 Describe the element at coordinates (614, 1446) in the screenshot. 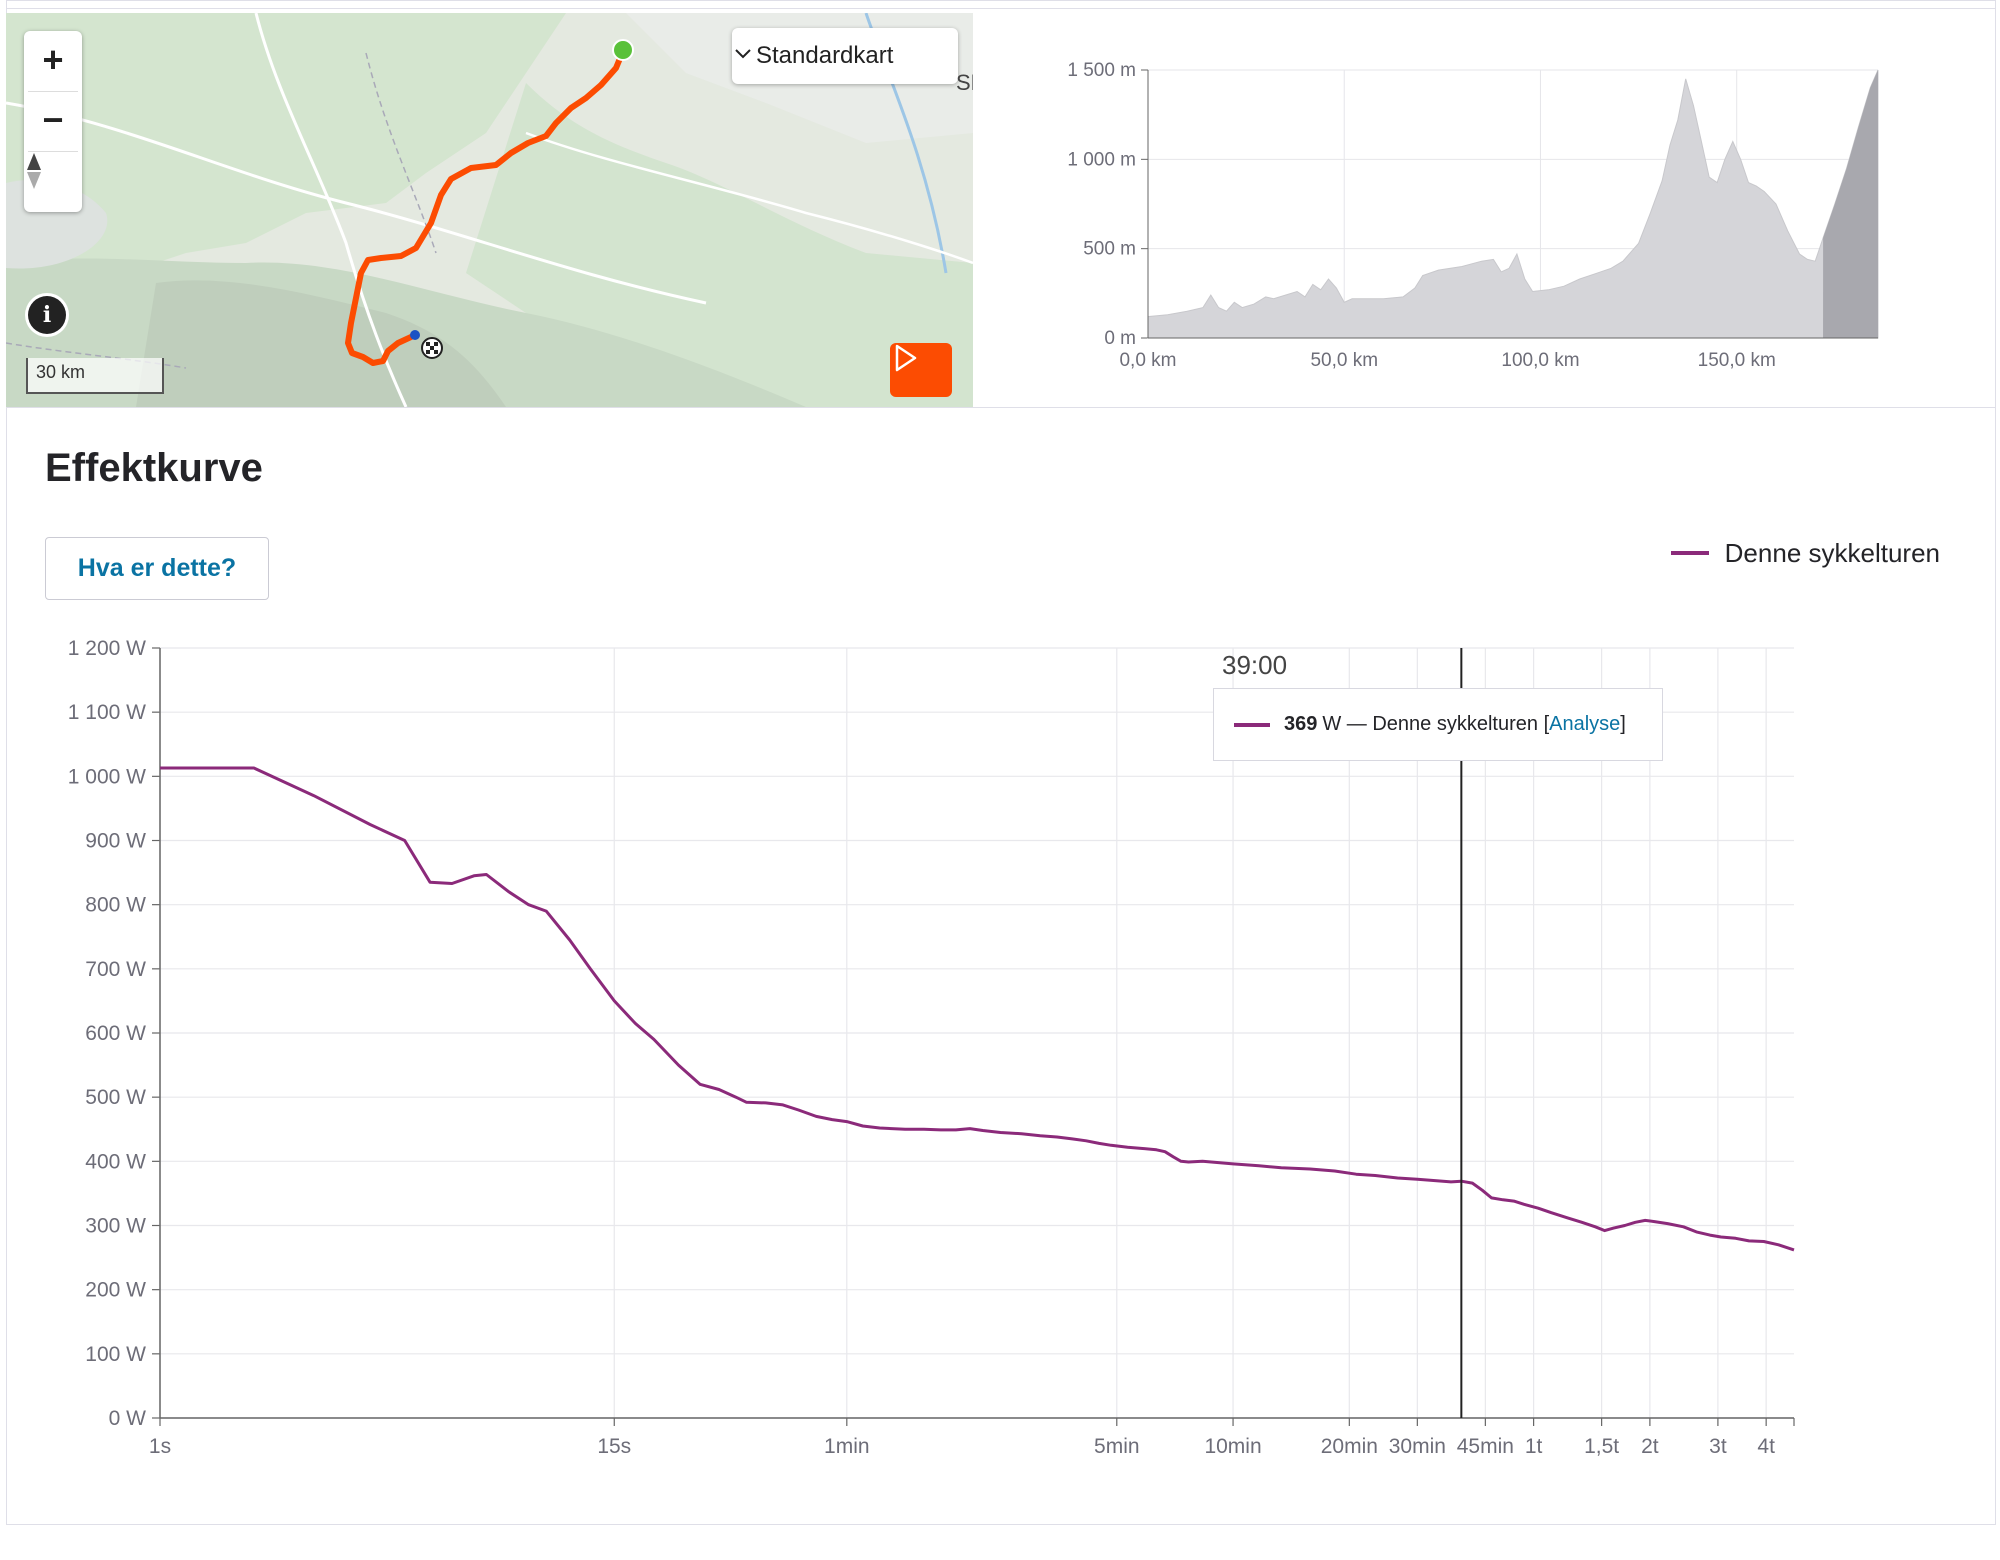

I see `power-x-tick-label: 15s` at that location.